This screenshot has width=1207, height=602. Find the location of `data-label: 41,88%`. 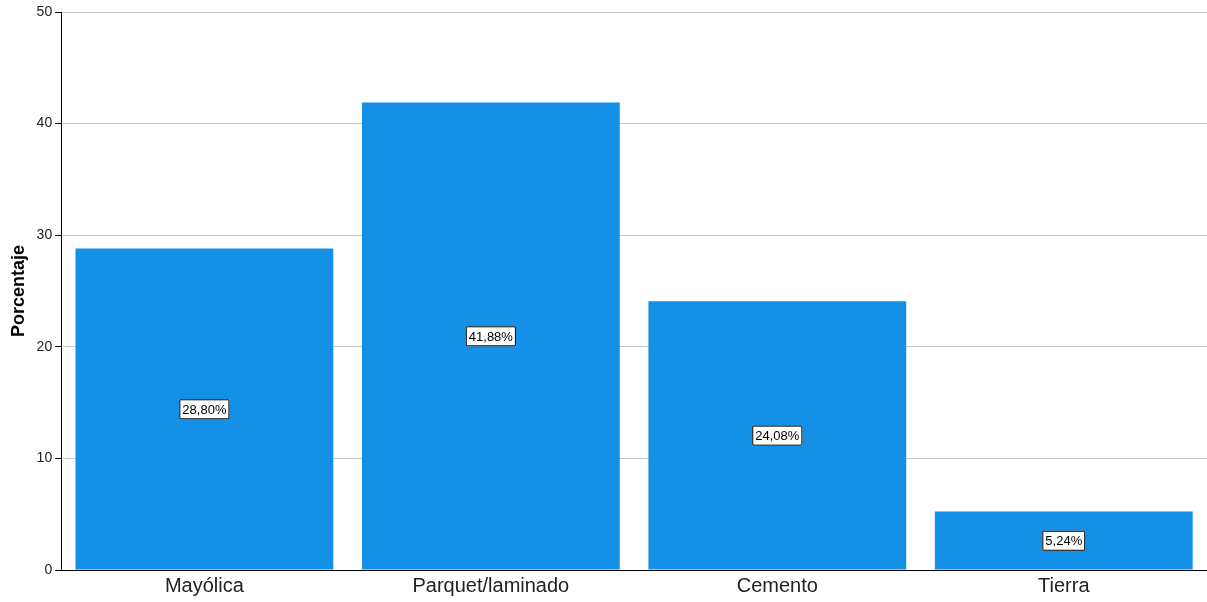

data-label: 41,88% is located at coordinates (491, 336).